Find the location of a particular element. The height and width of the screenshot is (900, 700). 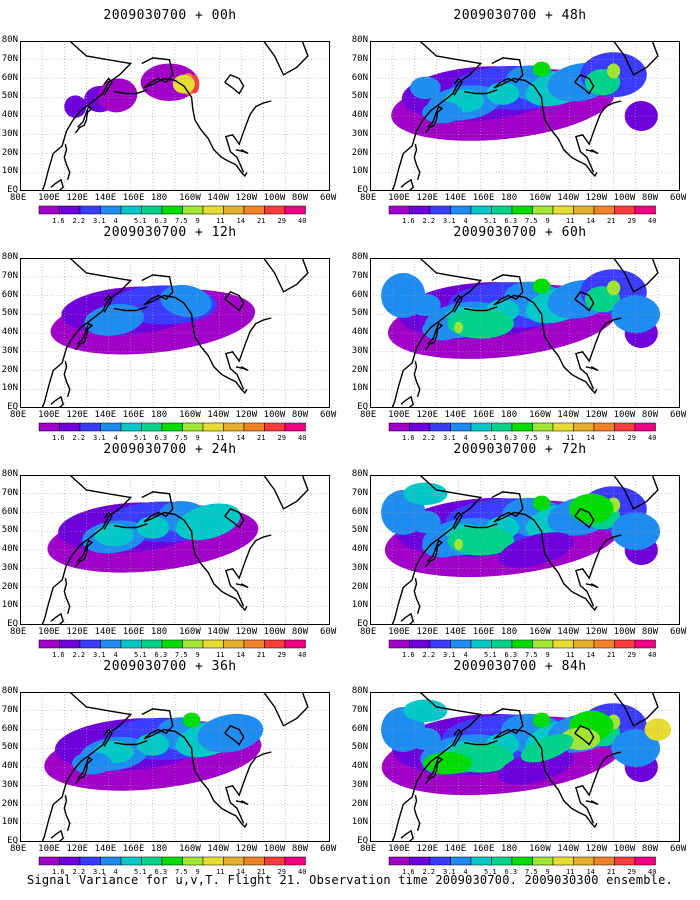

lat-label: 50N is located at coordinates (9, 530).